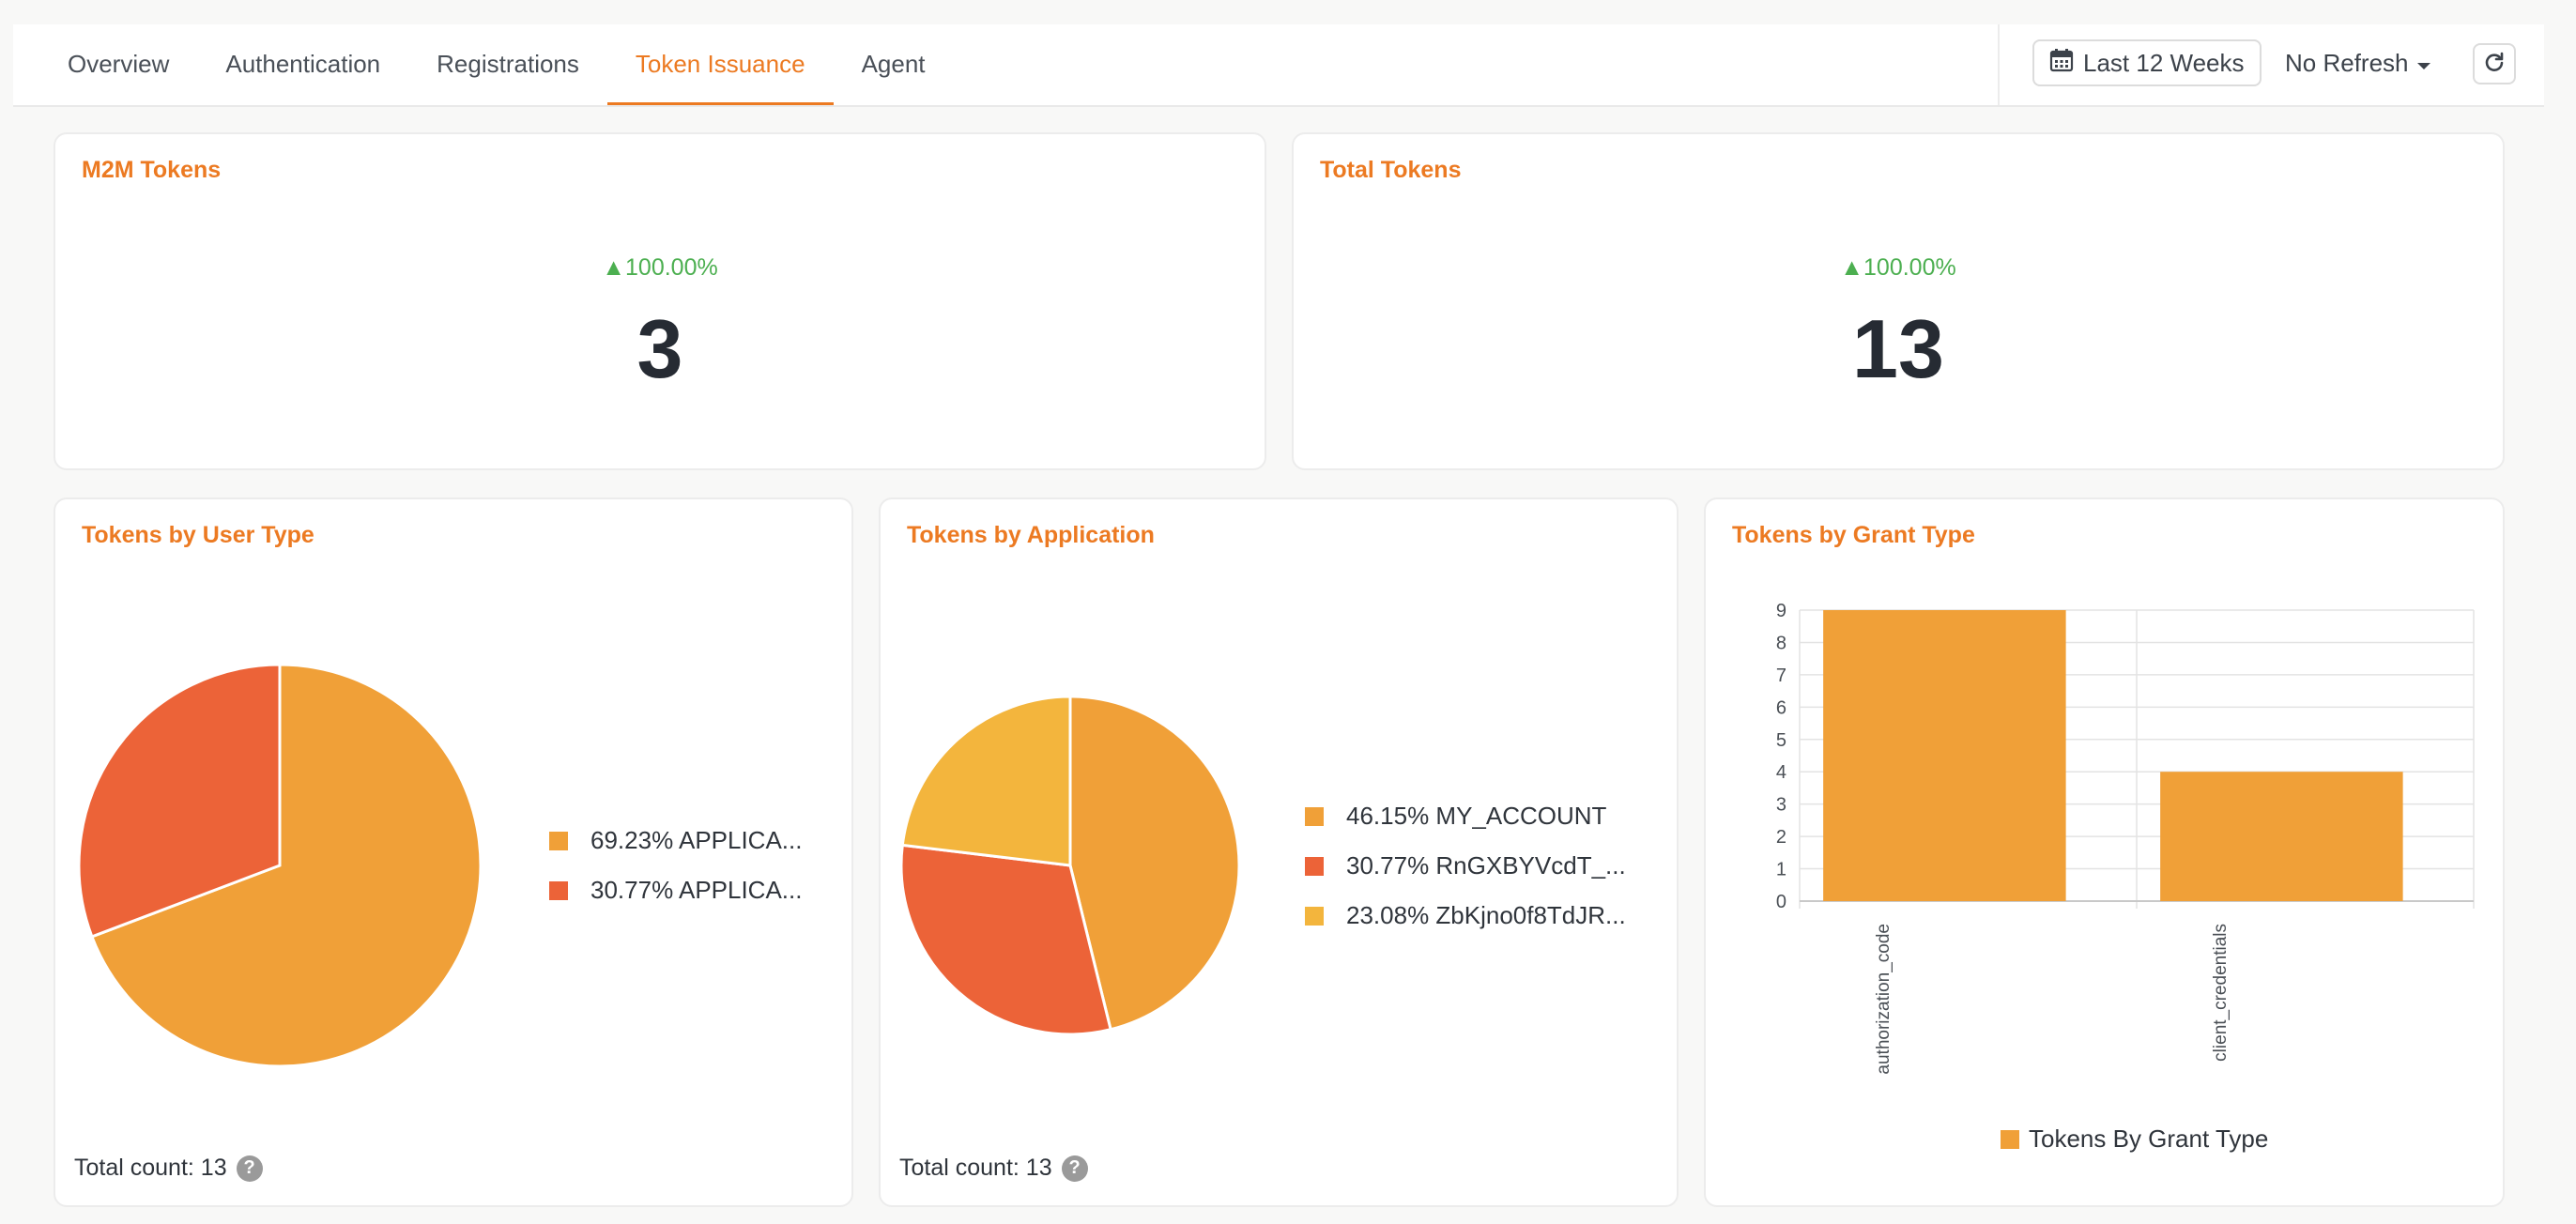 This screenshot has height=1224, width=2576. What do you see at coordinates (2423, 63) in the screenshot?
I see `caret-down-icon` at bounding box center [2423, 63].